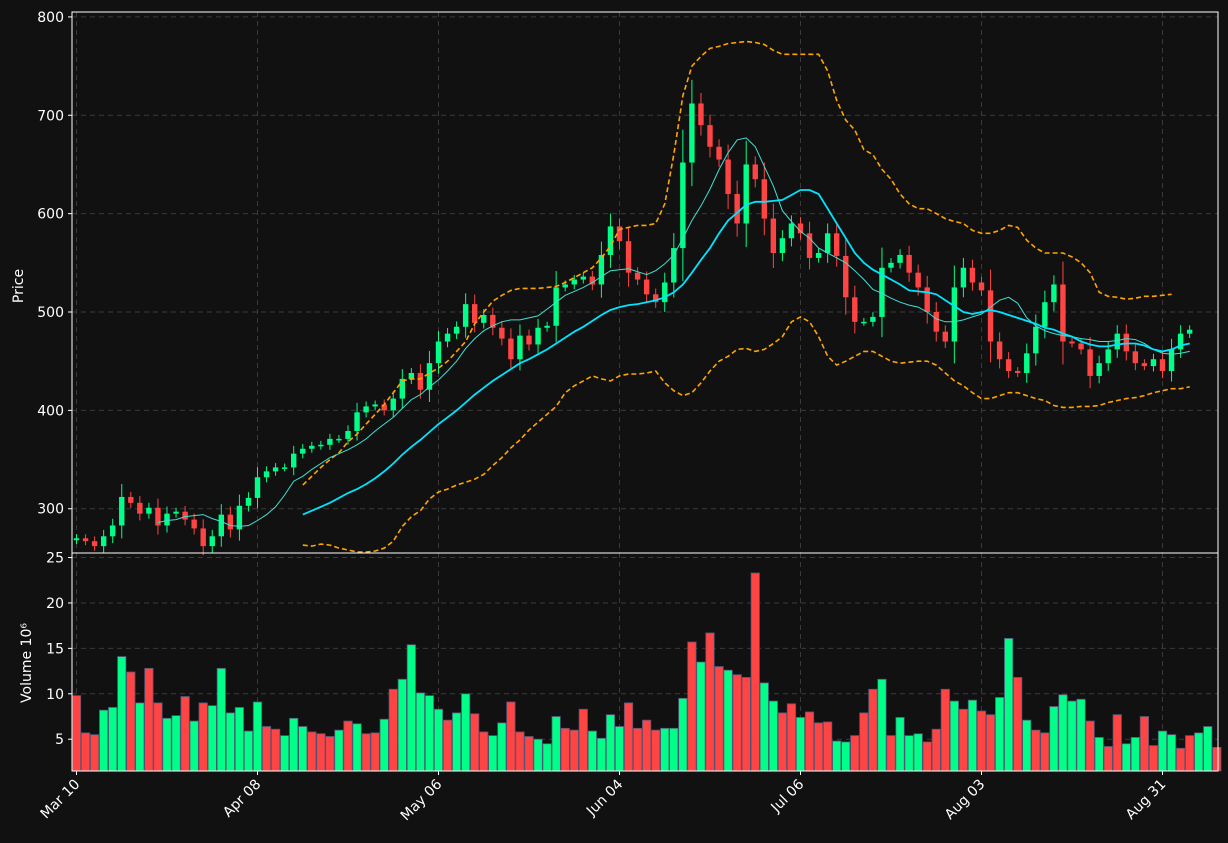 Image resolution: width=1228 pixels, height=843 pixels. Describe the element at coordinates (50, 116) in the screenshot. I see `price-ytick-label: 700` at that location.